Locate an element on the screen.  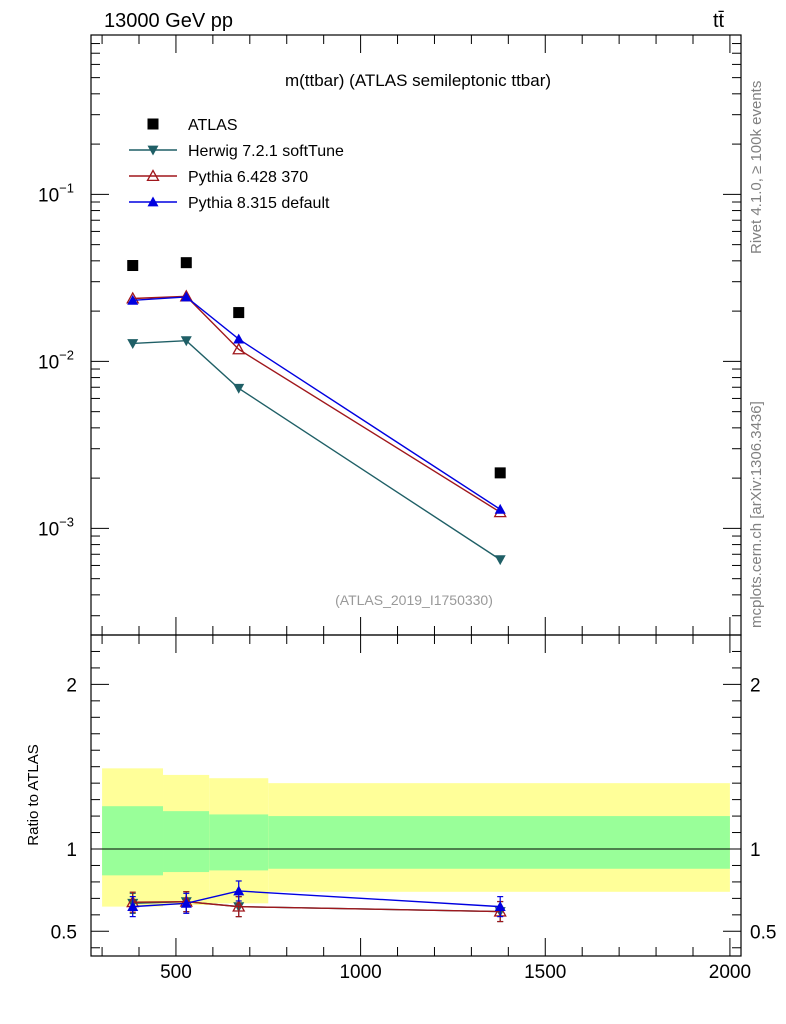
energy-label: 13000 GeV pp is located at coordinates (168, 21).